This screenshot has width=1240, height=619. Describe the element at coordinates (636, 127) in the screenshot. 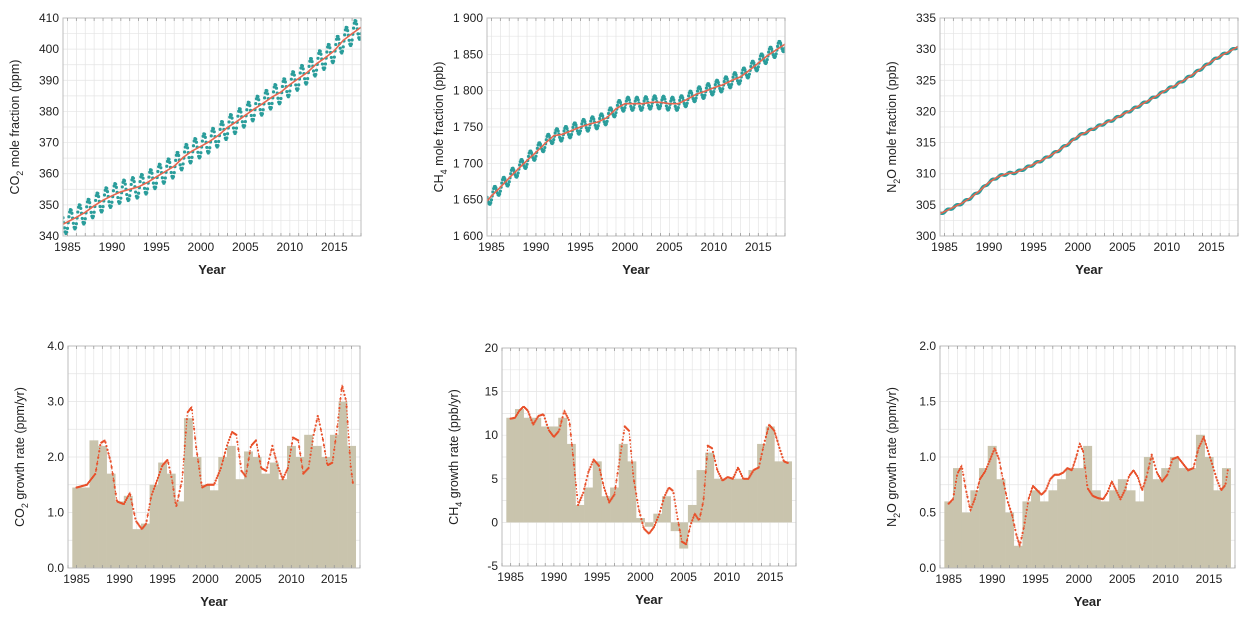

I see `gridlines` at that location.